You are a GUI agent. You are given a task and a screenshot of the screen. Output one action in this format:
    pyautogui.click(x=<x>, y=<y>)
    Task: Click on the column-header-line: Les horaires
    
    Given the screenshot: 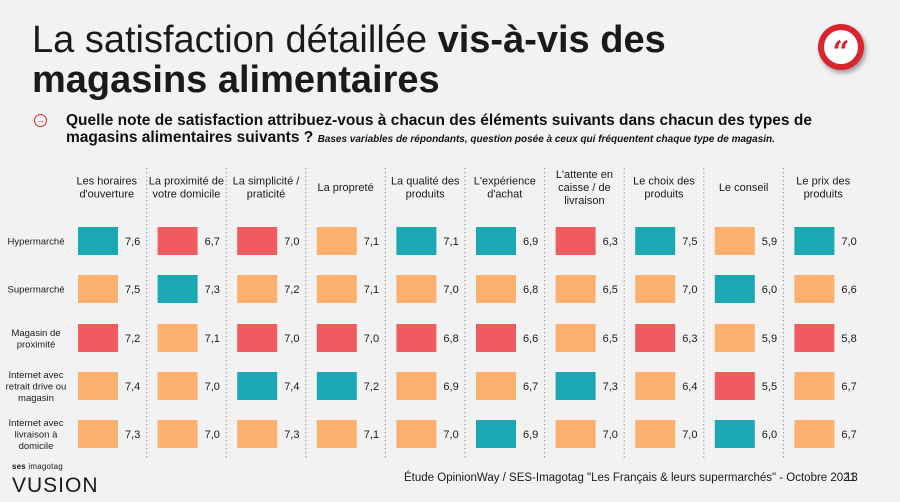 What is the action you would take?
    pyautogui.click(x=107, y=182)
    